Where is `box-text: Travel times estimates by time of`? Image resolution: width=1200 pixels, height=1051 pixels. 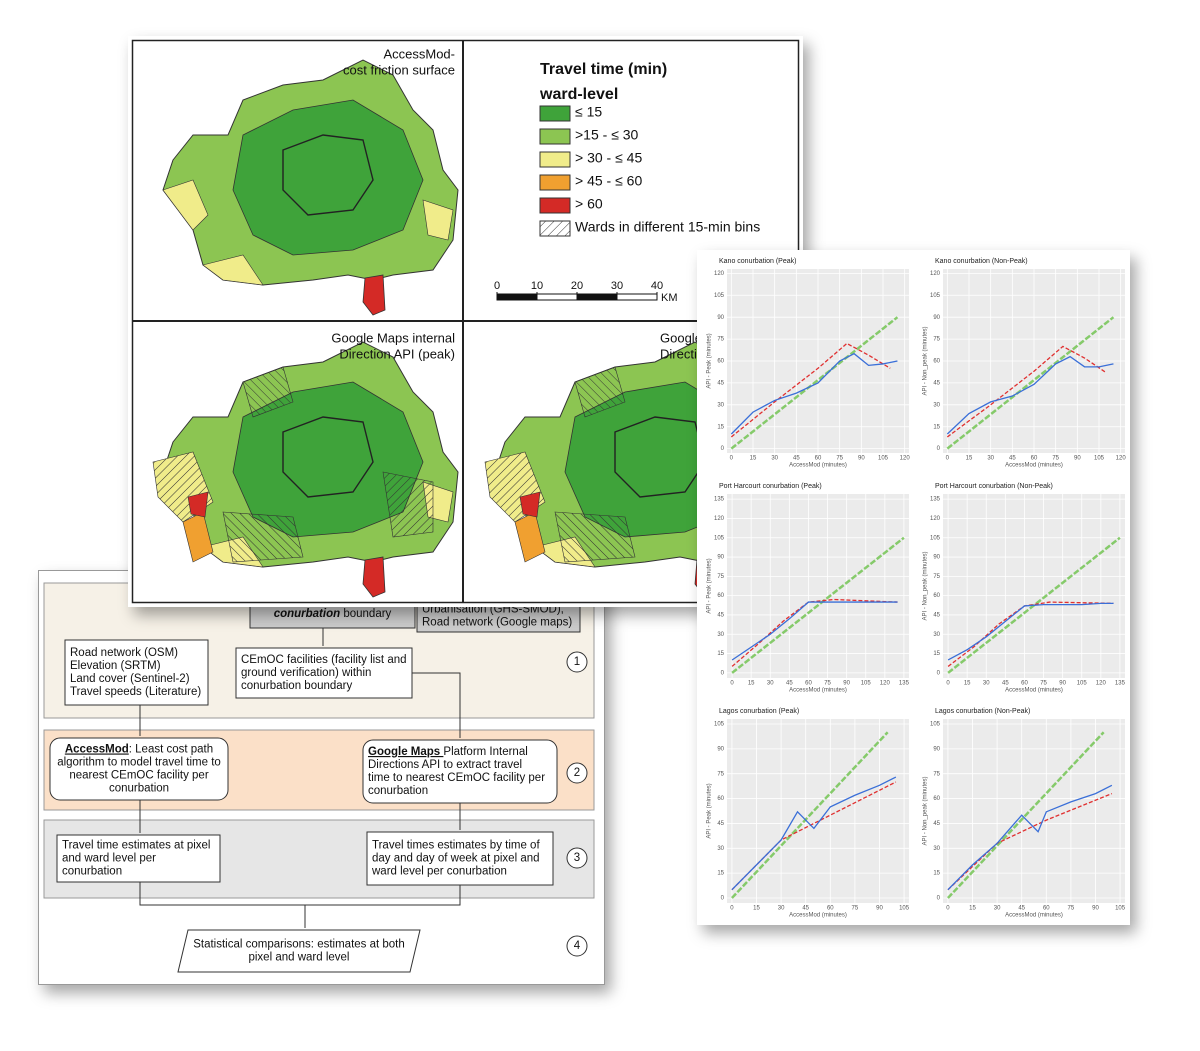
box-text: Travel times estimates by time of is located at coordinates (456, 846).